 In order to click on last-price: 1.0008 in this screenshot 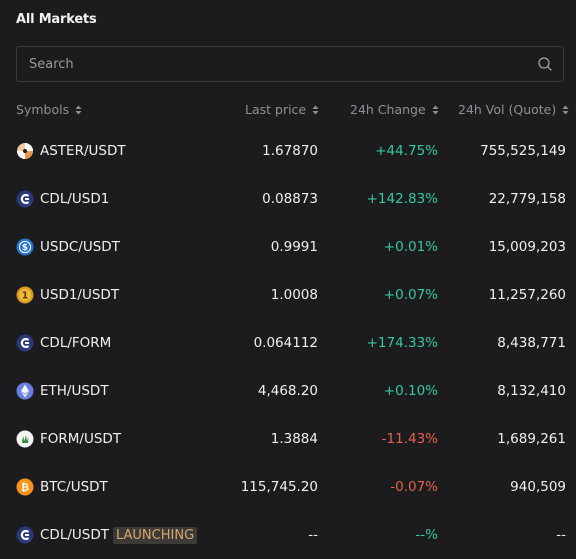, I will do `click(294, 295)`.